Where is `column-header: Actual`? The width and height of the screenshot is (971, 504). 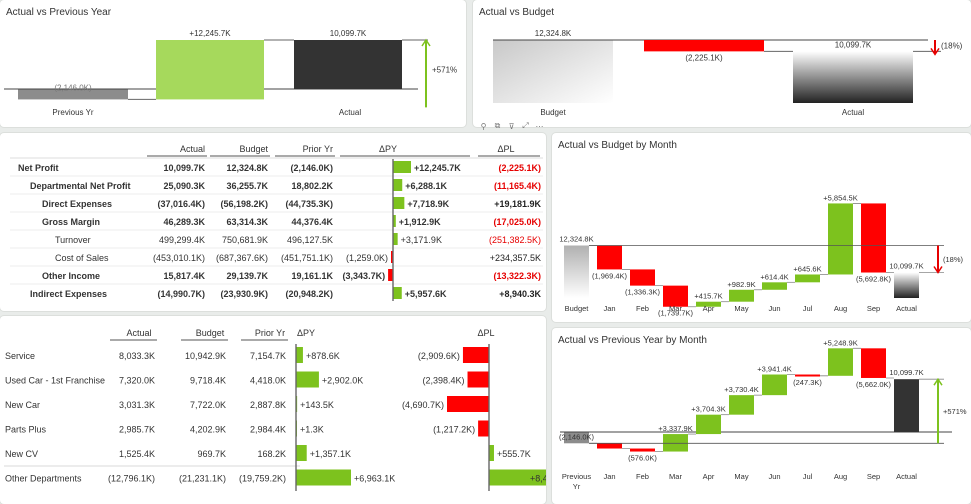 column-header: Actual is located at coordinates (192, 149).